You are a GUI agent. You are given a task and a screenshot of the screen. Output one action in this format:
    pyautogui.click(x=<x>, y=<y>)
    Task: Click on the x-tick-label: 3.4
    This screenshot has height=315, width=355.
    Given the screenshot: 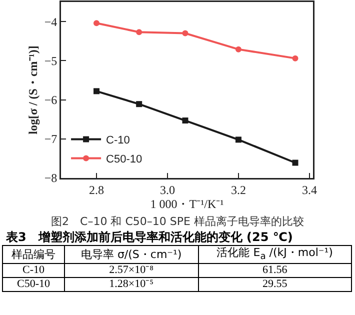 What is the action you would take?
    pyautogui.click(x=309, y=189)
    